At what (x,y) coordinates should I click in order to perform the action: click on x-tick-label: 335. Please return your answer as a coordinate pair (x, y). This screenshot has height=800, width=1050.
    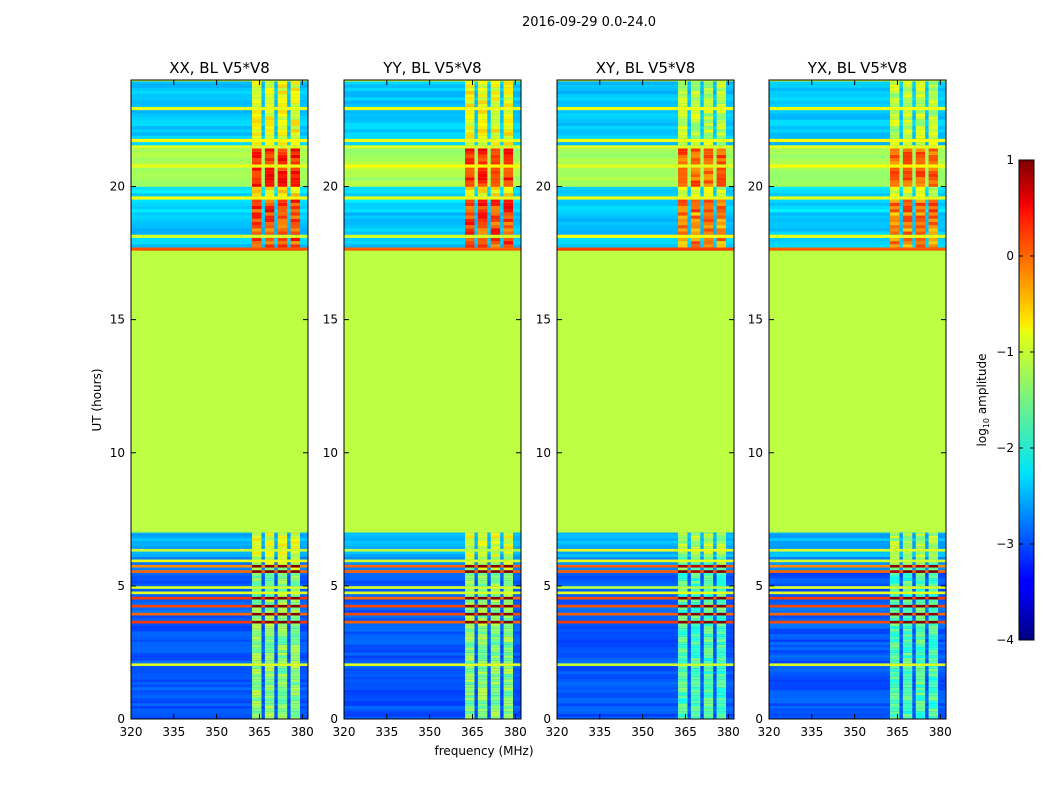
    Looking at the image, I should click on (386, 732).